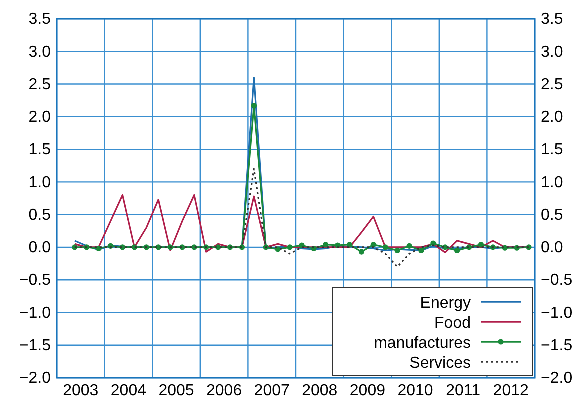 The image size is (587, 407). What do you see at coordinates (40, 183) in the screenshot?
I see `y-tick-label: 1.0` at bounding box center [40, 183].